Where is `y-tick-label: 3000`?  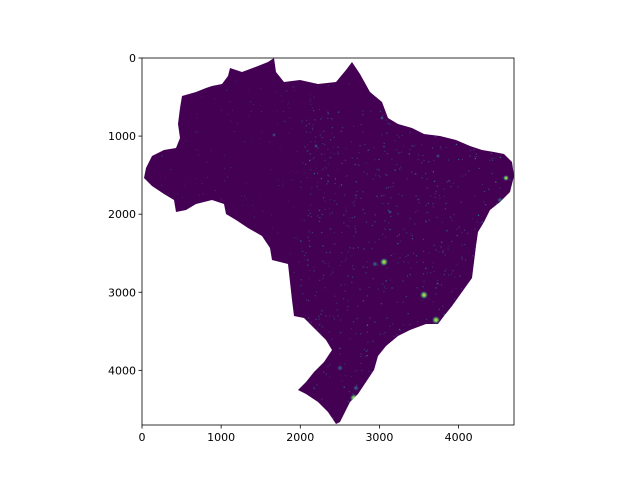 y-tick-label: 3000 is located at coordinates (122, 292).